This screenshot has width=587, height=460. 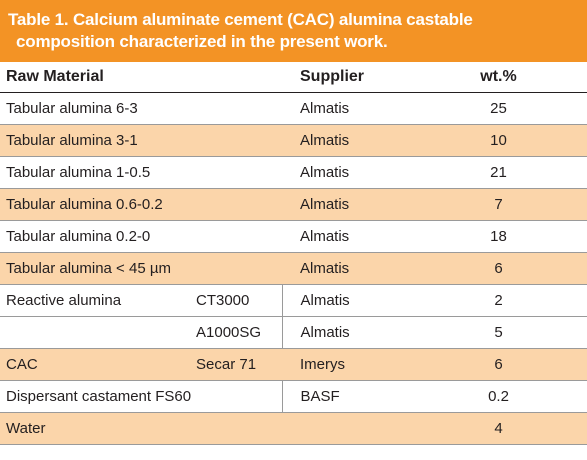 I want to click on table-row: A1000SG Almatis 5, so click(x=293, y=332).